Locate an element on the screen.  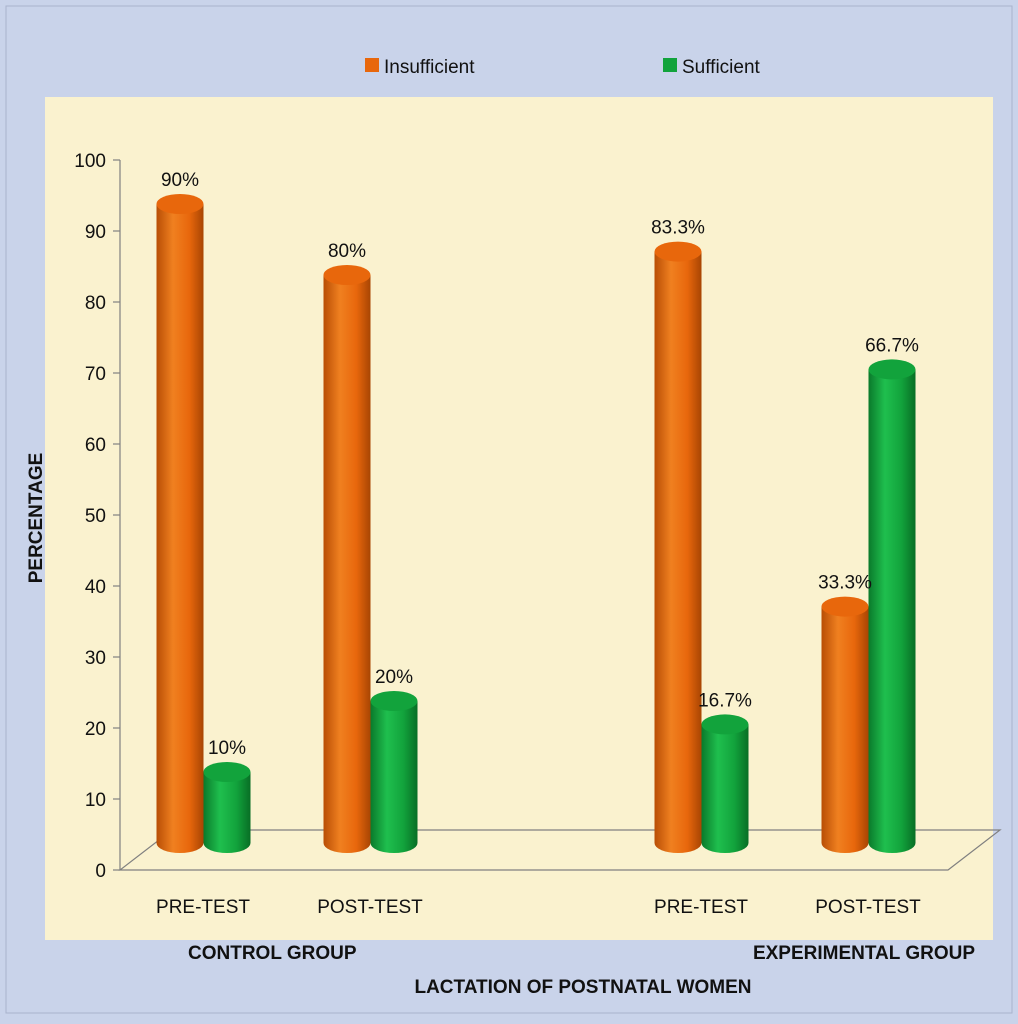
y-tick-label: 10 is located at coordinates (95, 800).